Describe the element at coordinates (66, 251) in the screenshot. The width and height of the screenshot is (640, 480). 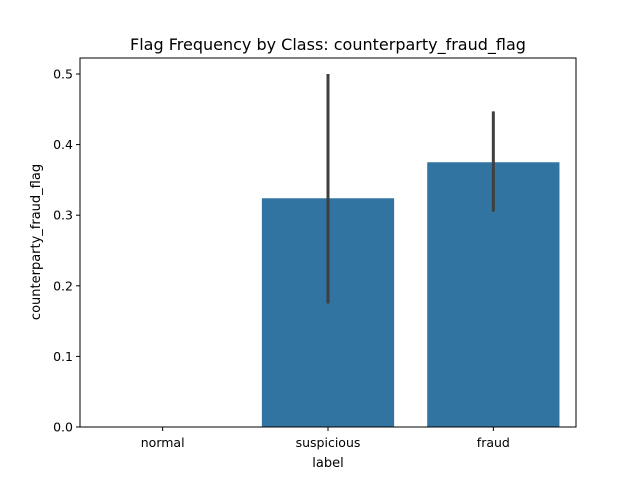
I see `y-axis-ticks: 0.0 0.1 0.2 0.3 0.4 0.5` at that location.